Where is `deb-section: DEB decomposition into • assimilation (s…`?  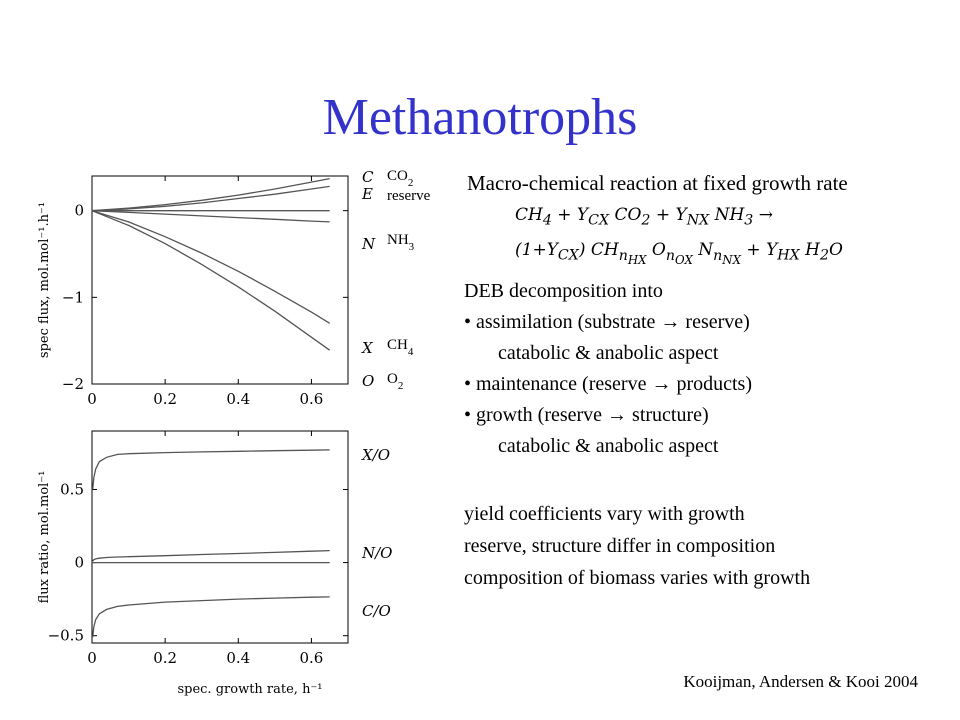 deb-section: DEB decomposition into • assimilation (s… is located at coordinates (608, 369).